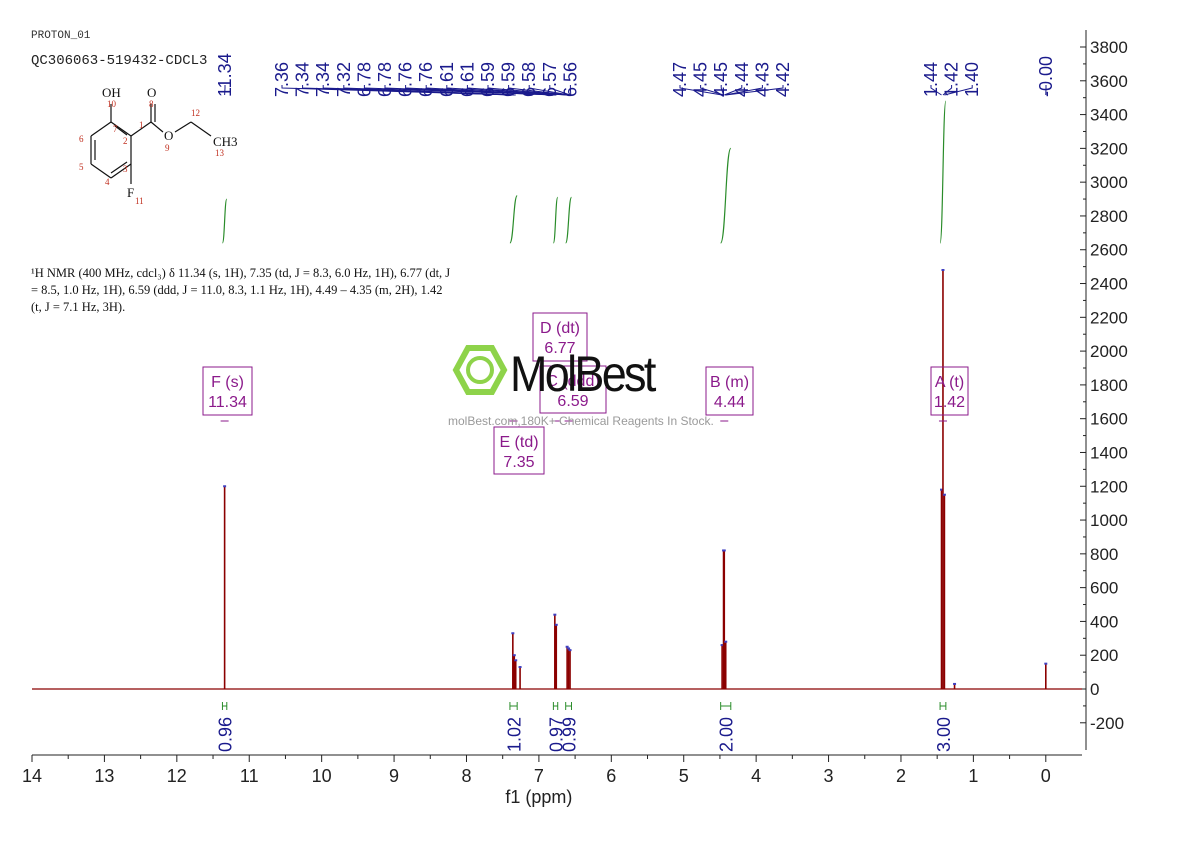 This screenshot has width=1190, height=841. What do you see at coordinates (225, 141) in the screenshot?
I see `atom-label: CH3` at bounding box center [225, 141].